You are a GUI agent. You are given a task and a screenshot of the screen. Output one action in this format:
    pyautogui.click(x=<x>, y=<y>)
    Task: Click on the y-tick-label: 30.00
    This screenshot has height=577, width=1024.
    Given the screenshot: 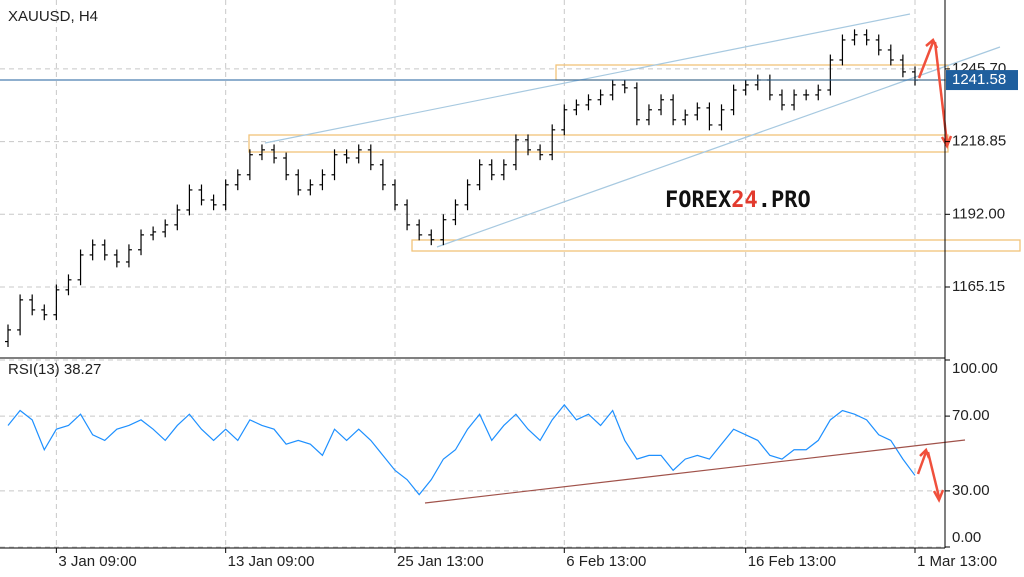 What is the action you would take?
    pyautogui.click(x=971, y=490)
    